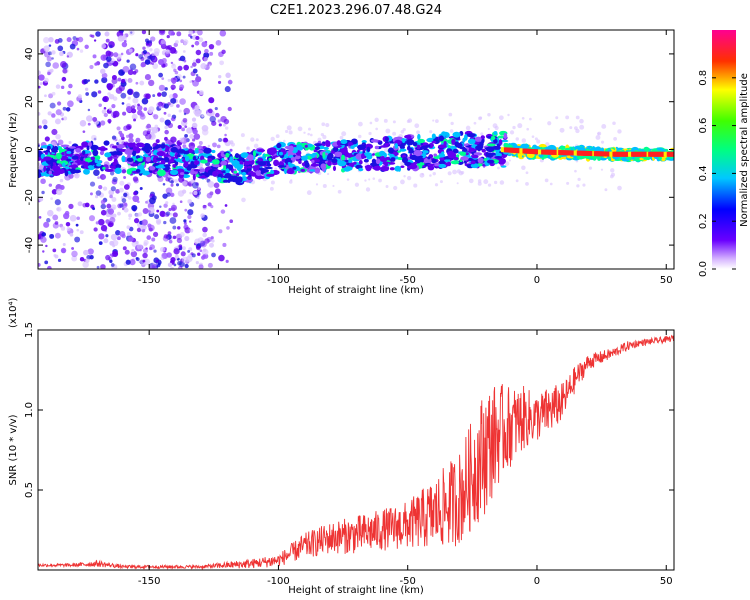 This screenshot has width=750, height=600. I want to click on snr-y-tick-label: 0.5, so click(29, 490).